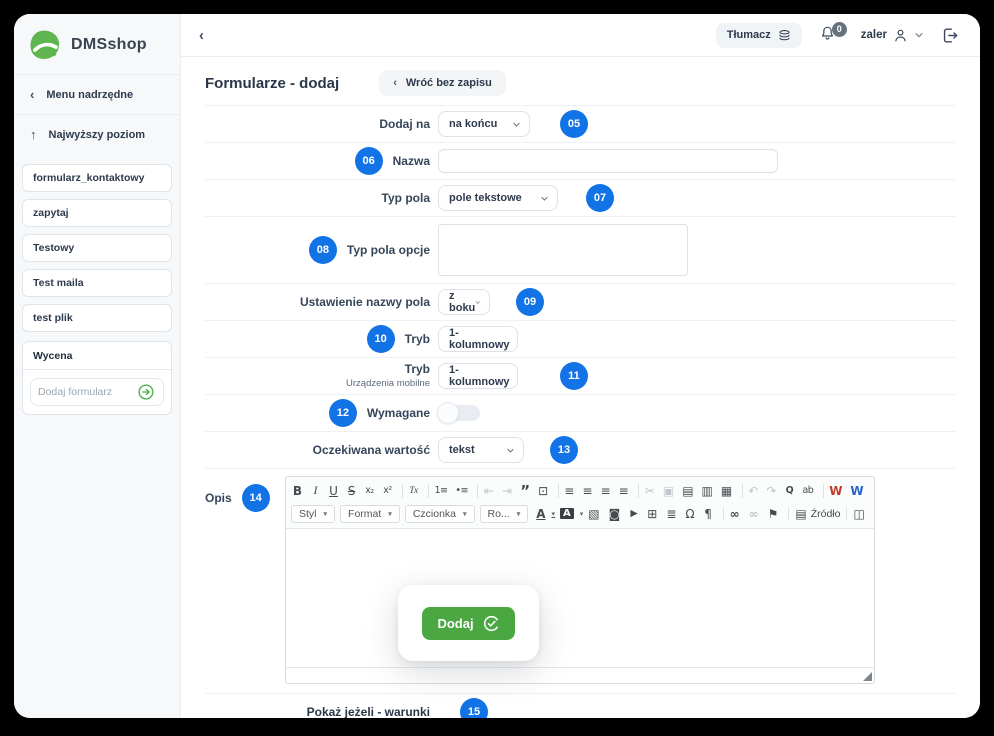 This screenshot has height=736, width=994. What do you see at coordinates (387, 490) in the screenshot?
I see `superscript-icon: x²` at bounding box center [387, 490].